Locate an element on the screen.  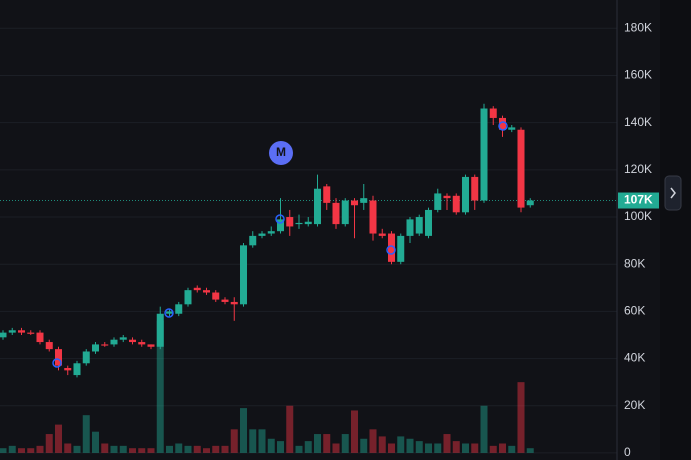
y-tick-label: 80K is located at coordinates (634, 263).